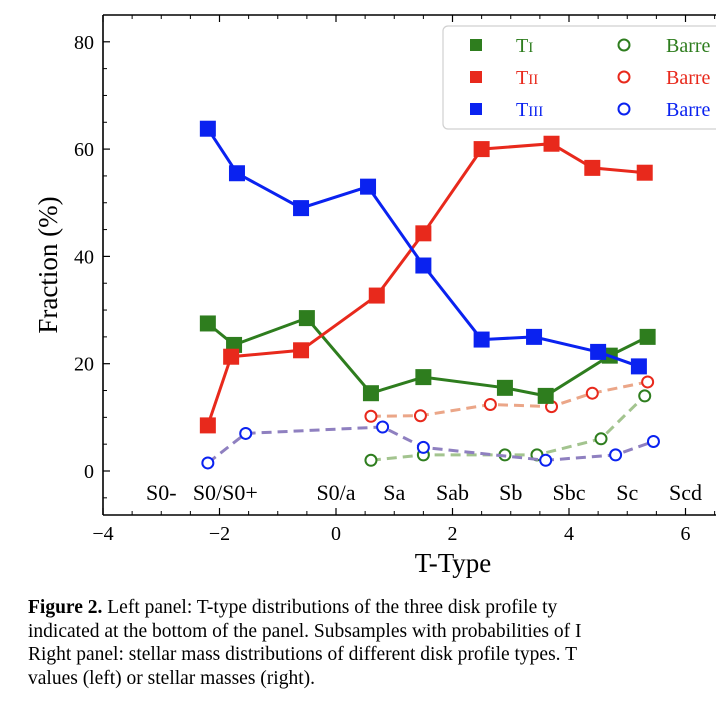 This screenshot has height=716, width=716. I want to click on caption-line-4: values (left) or stellar masses (right)., so click(171, 678).